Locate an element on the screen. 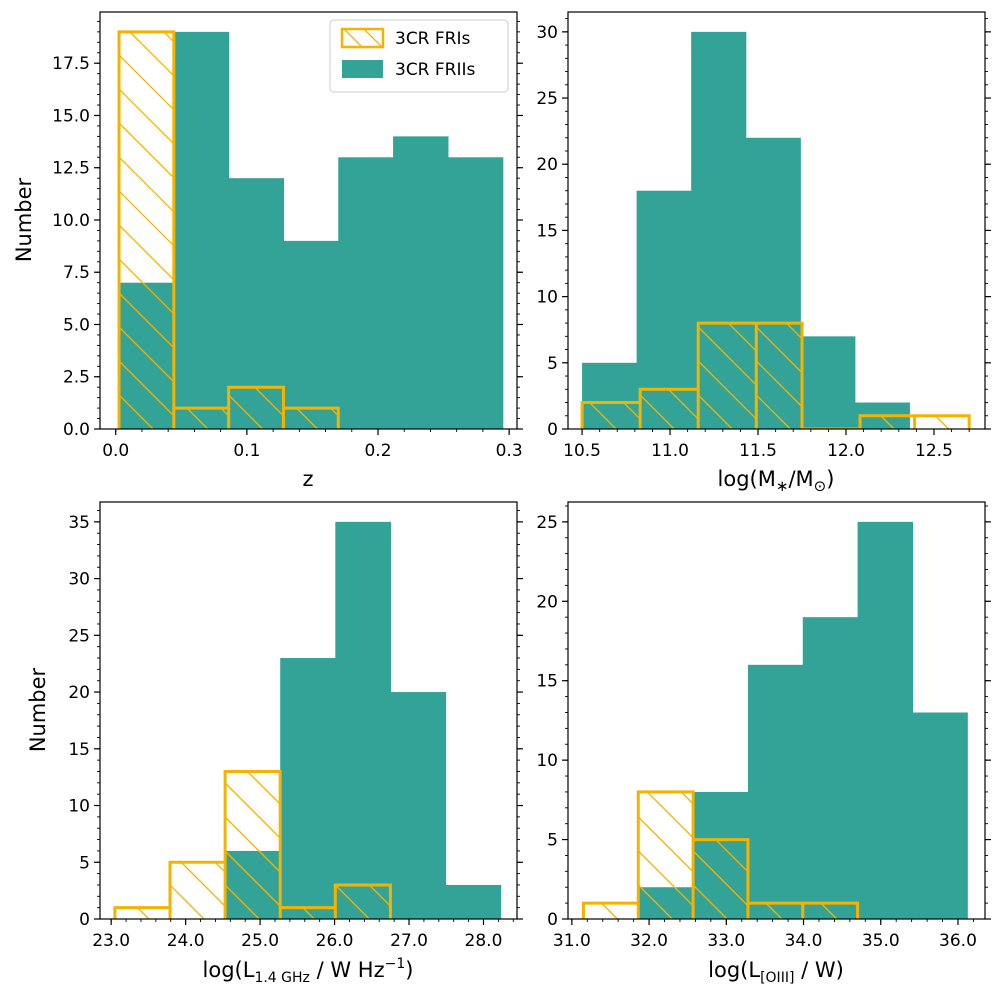 Image resolution: width=997 pixels, height=997 pixels. y-tick-label: 30 is located at coordinates (547, 33).